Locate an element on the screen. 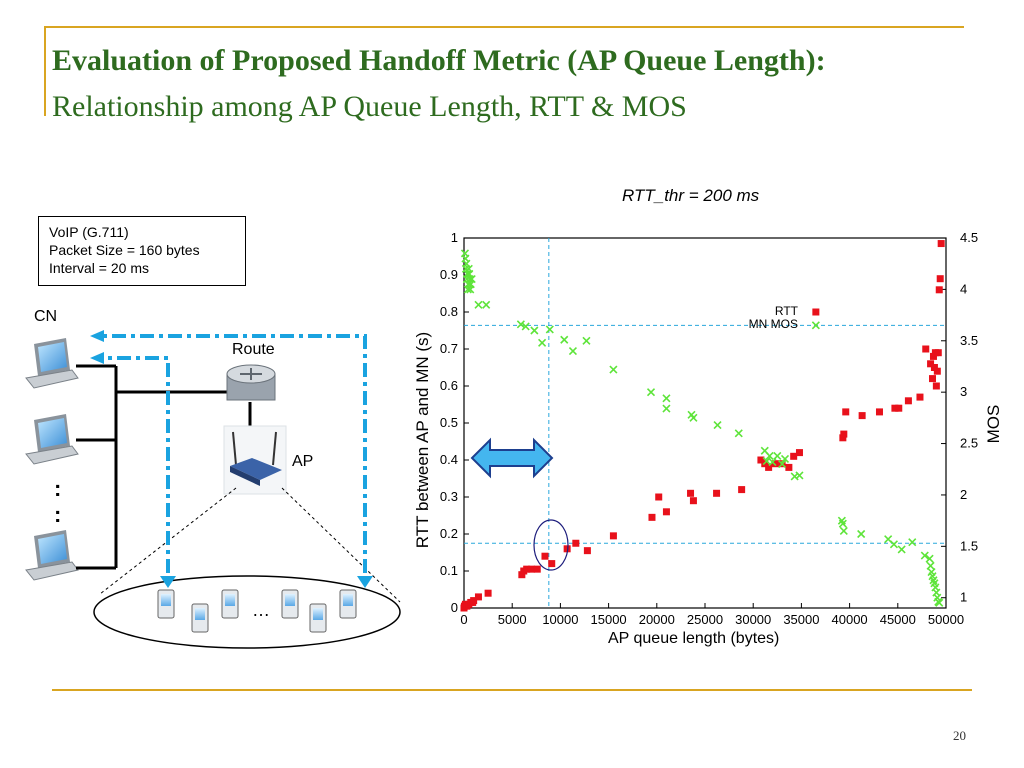 The image size is (1024, 768). vertical-dots: : is located at coordinates (57, 514).